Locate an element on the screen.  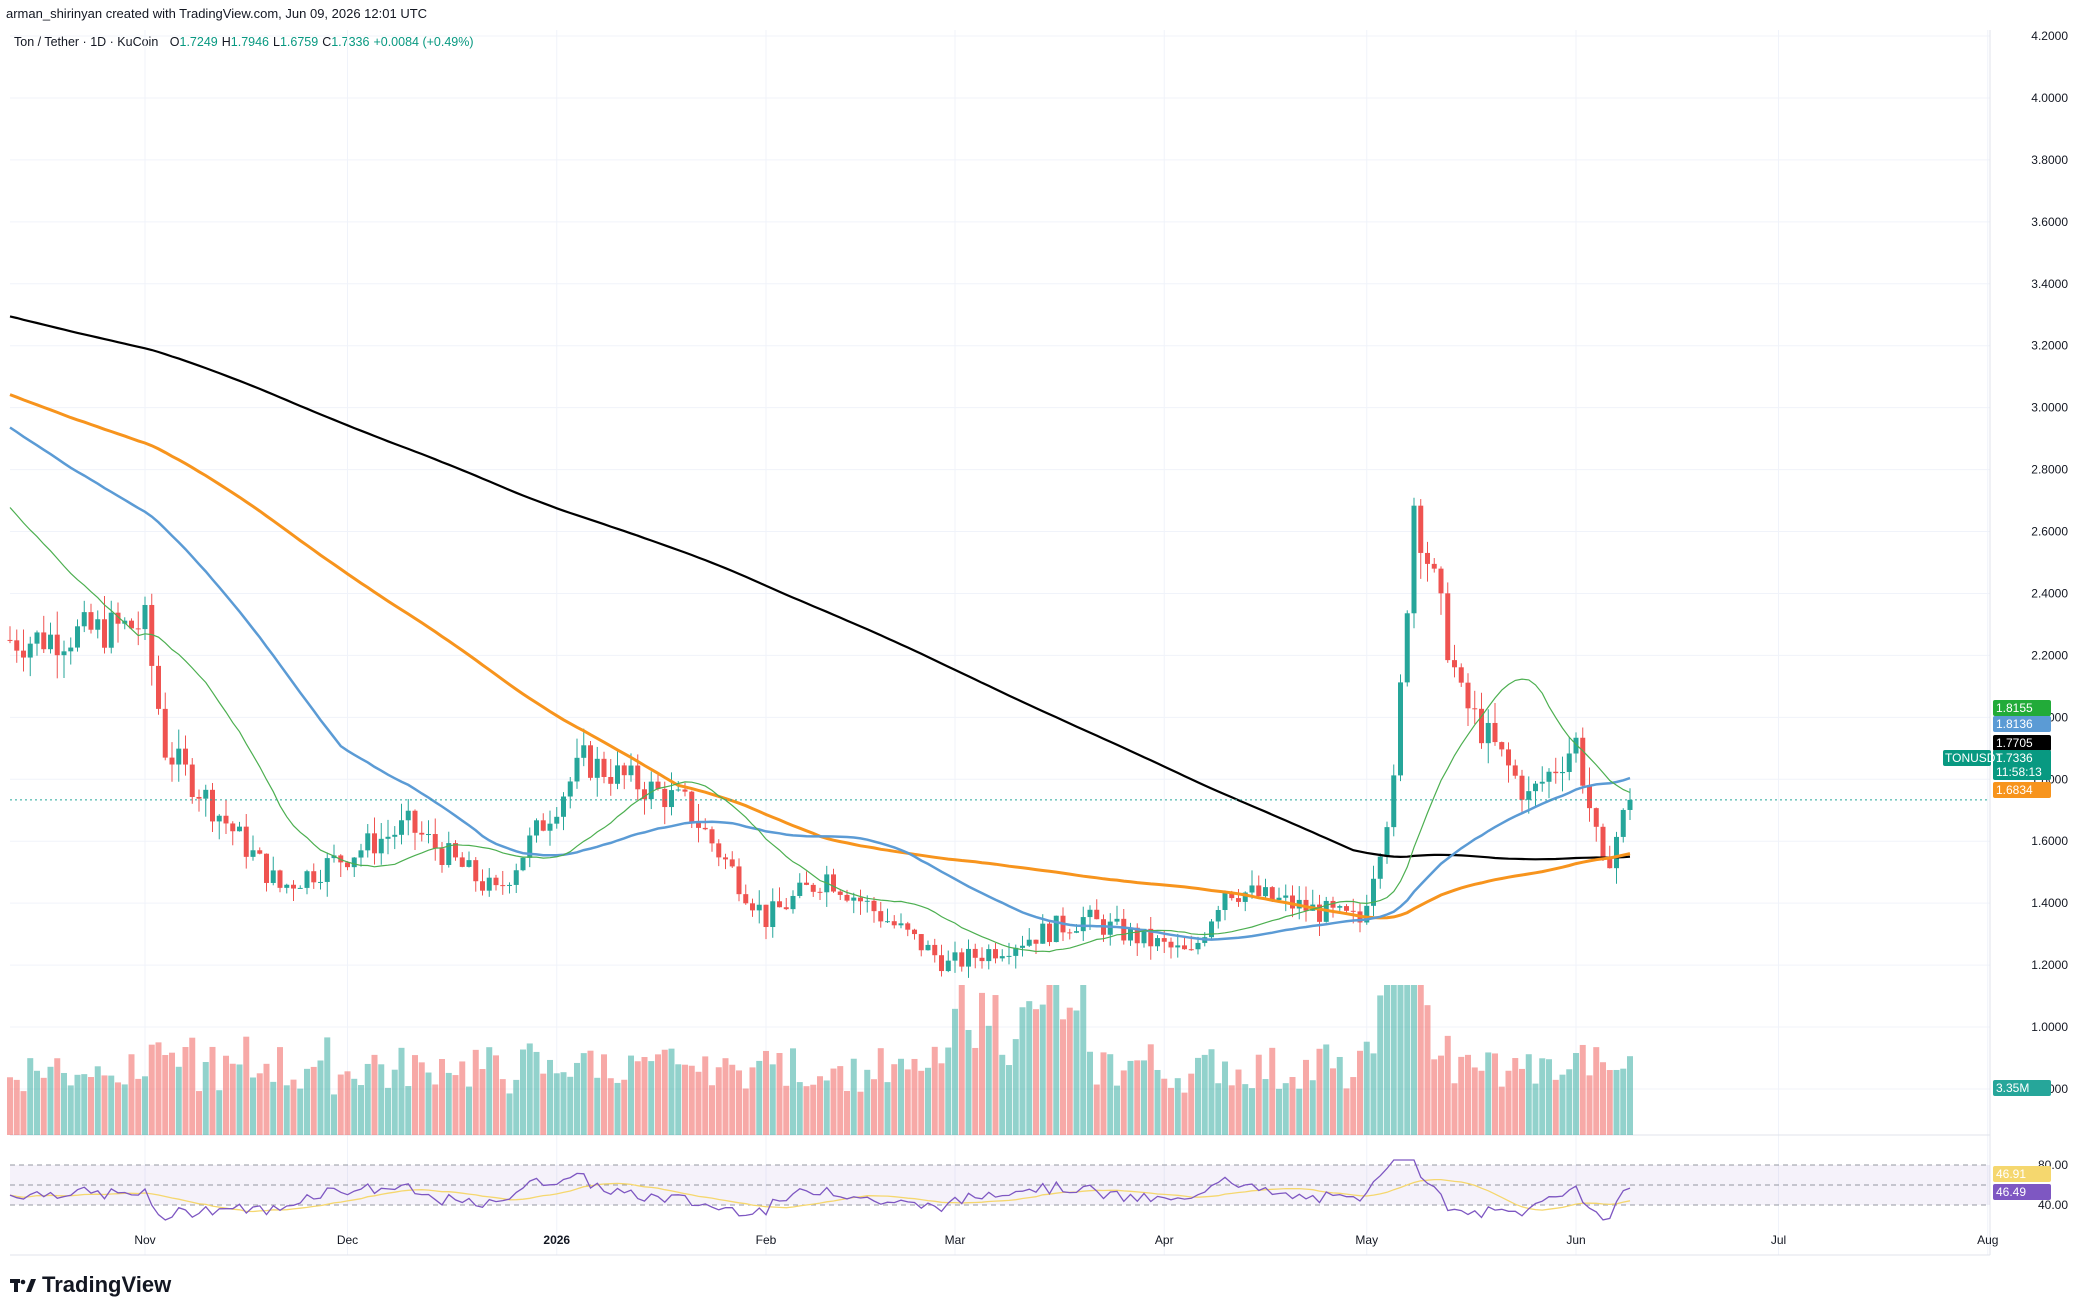
ma20-badge-text: 1.8155 is located at coordinates (2014, 708).